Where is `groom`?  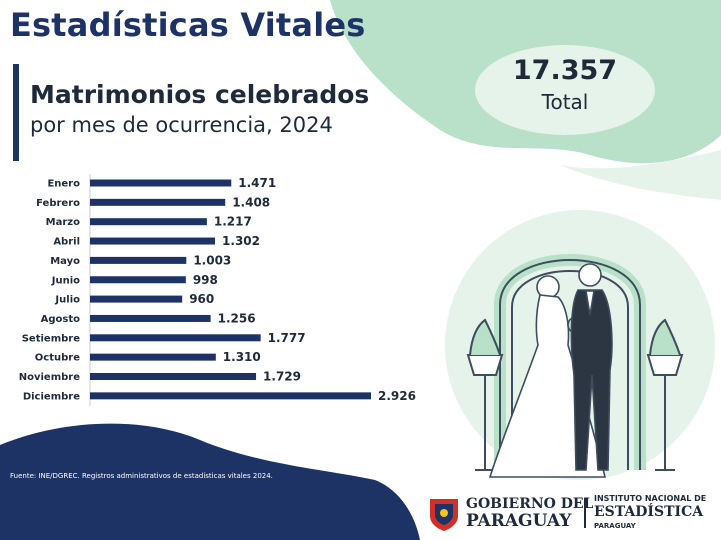
groom is located at coordinates (591, 367).